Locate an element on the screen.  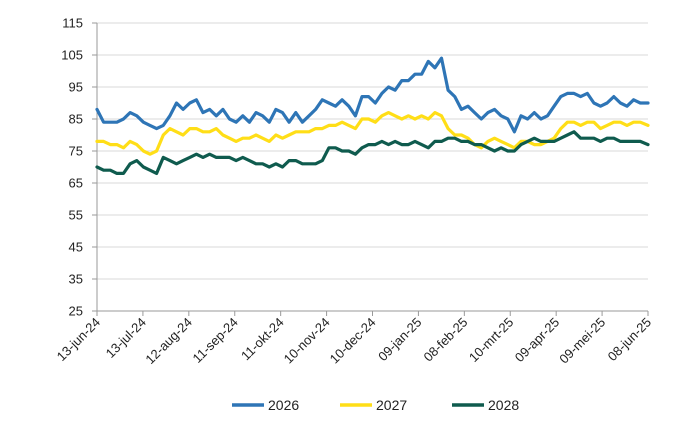
series-line-2027 is located at coordinates (372, 133).